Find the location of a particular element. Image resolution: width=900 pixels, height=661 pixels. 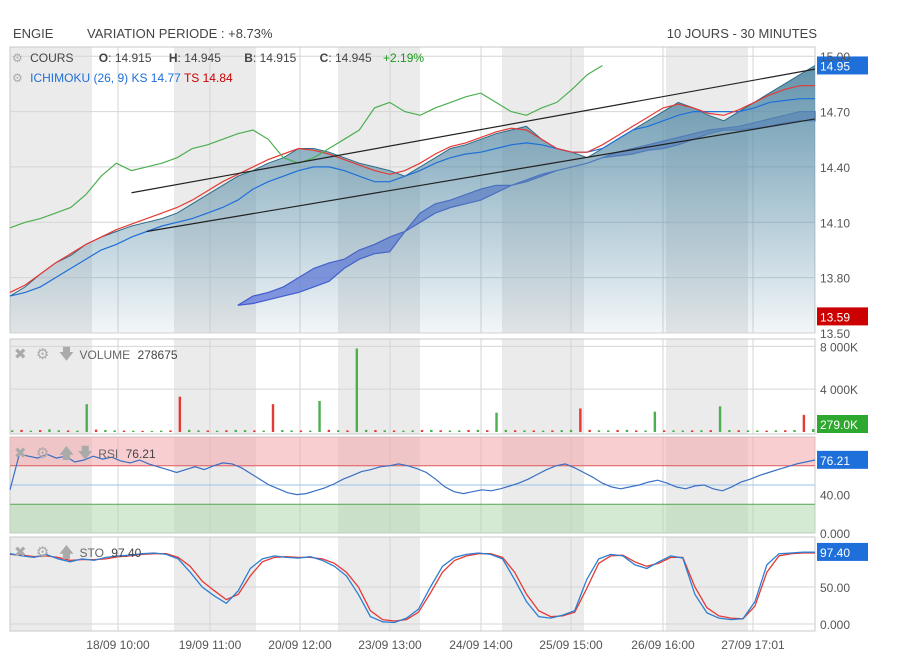

sto-badge-bg is located at coordinates (842, 551).